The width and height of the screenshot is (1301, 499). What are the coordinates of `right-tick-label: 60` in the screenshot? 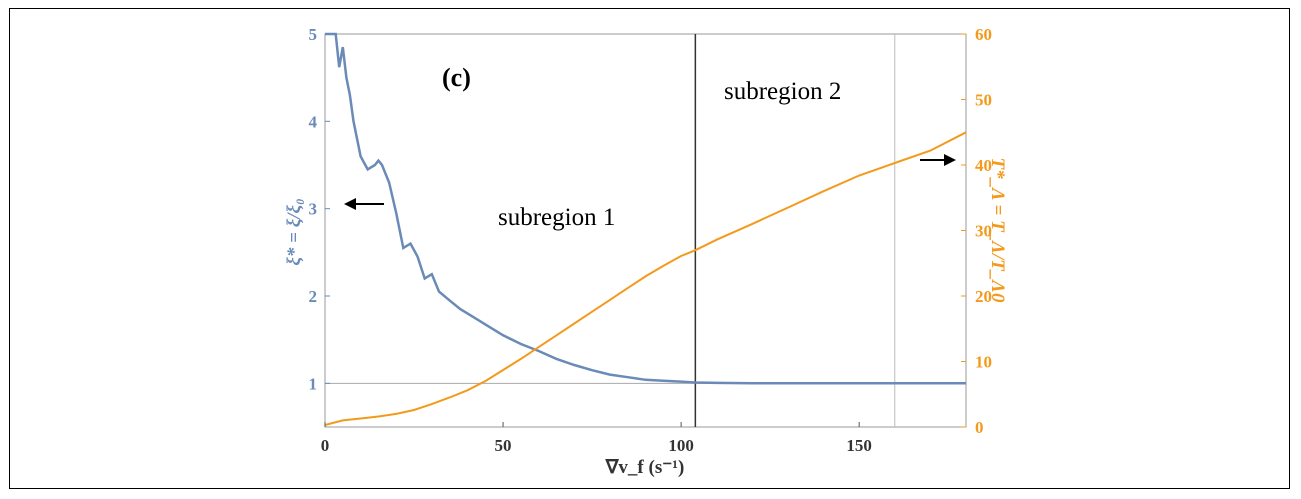 It's located at (983, 34).